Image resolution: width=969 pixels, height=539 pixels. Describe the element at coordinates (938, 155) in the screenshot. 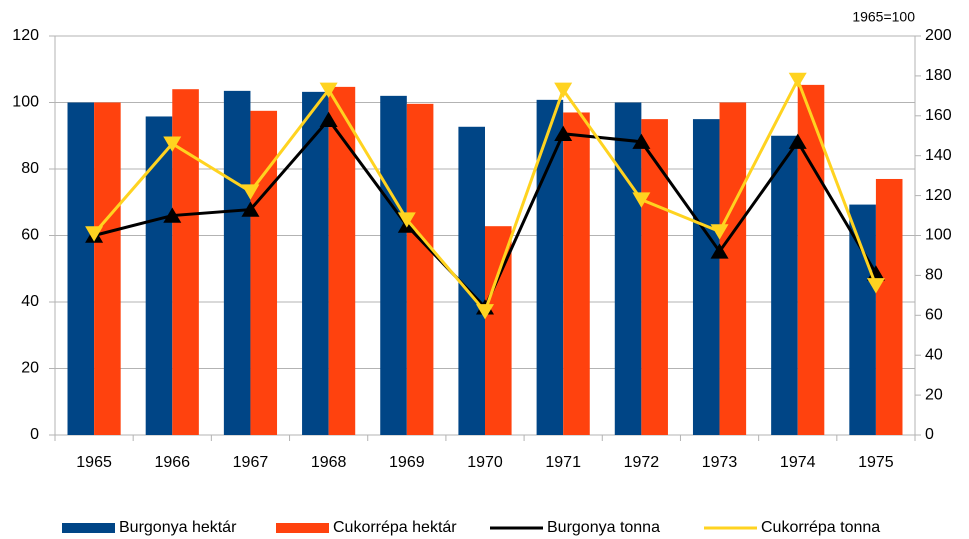

I see `y2-tick-label: 140` at that location.